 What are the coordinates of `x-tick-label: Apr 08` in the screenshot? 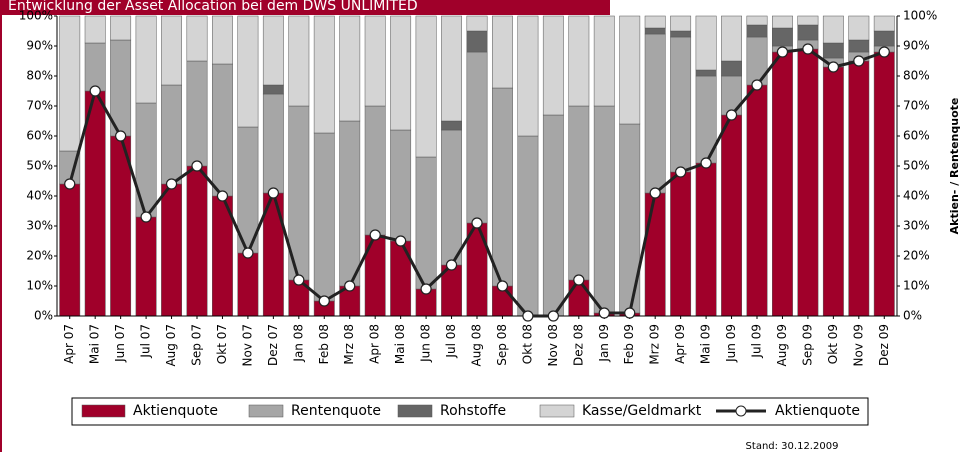 It's located at (375, 344).